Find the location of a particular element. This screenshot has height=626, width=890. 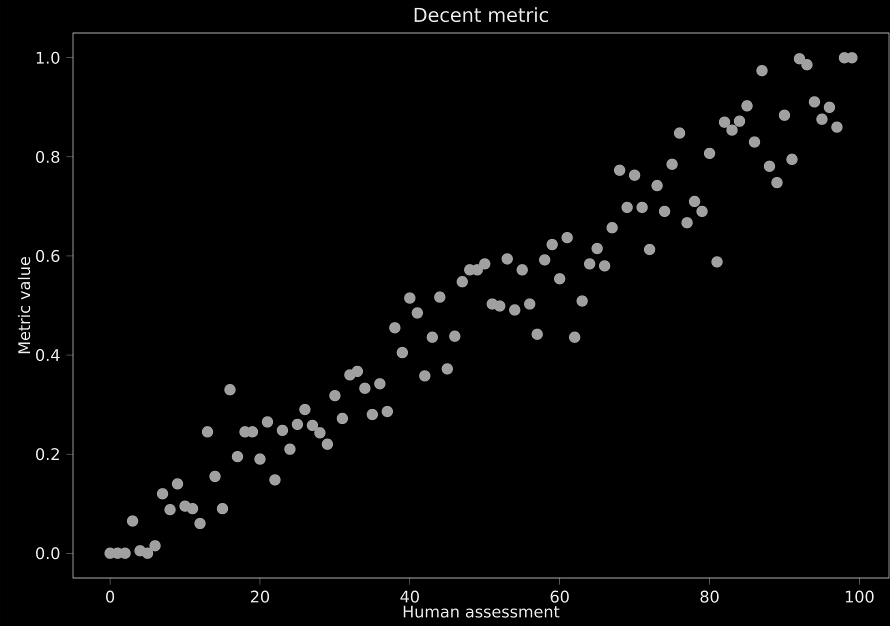

x-tick-label: 40 is located at coordinates (409, 596).